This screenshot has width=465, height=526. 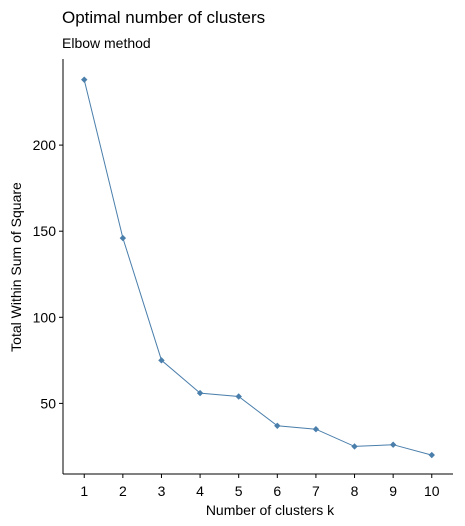 I want to click on x-tick-label: 1, so click(x=84, y=491).